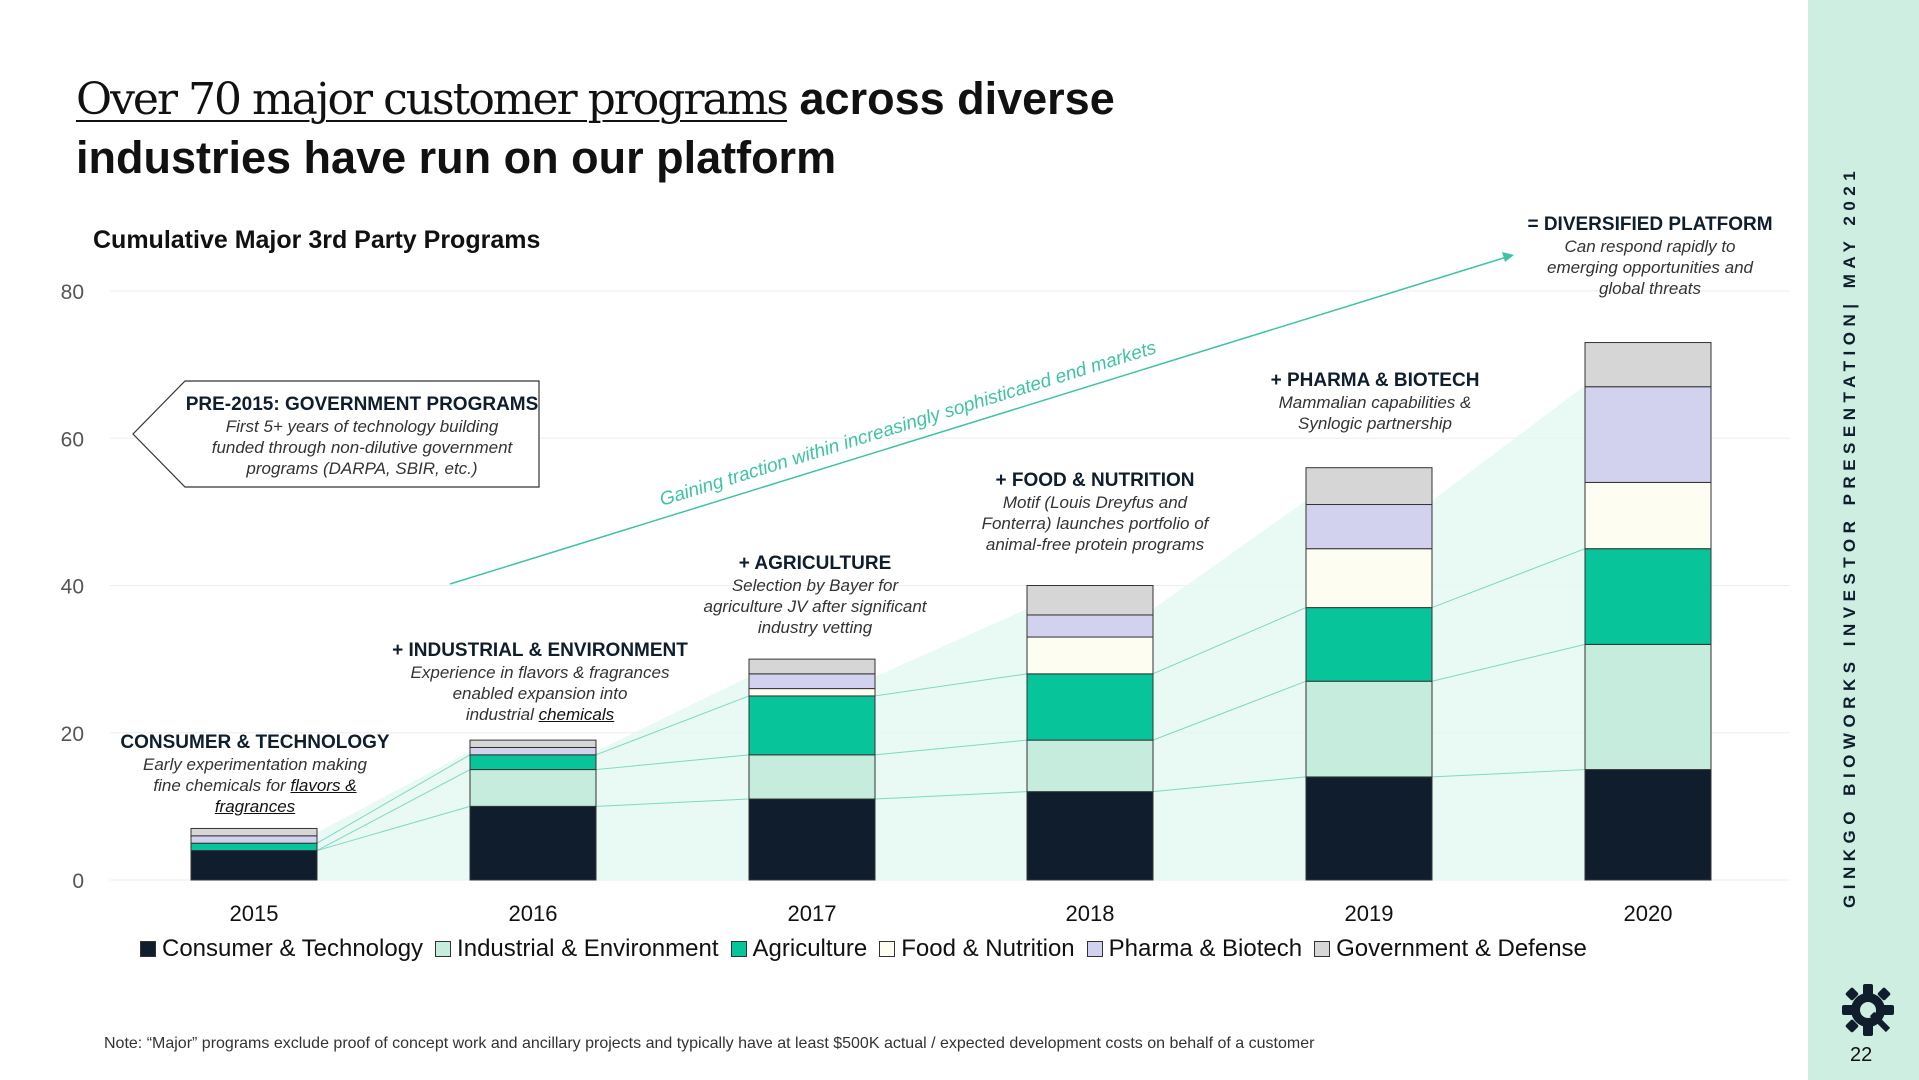 The width and height of the screenshot is (1919, 1080). I want to click on legend-label: Government & Defense, so click(1461, 948).